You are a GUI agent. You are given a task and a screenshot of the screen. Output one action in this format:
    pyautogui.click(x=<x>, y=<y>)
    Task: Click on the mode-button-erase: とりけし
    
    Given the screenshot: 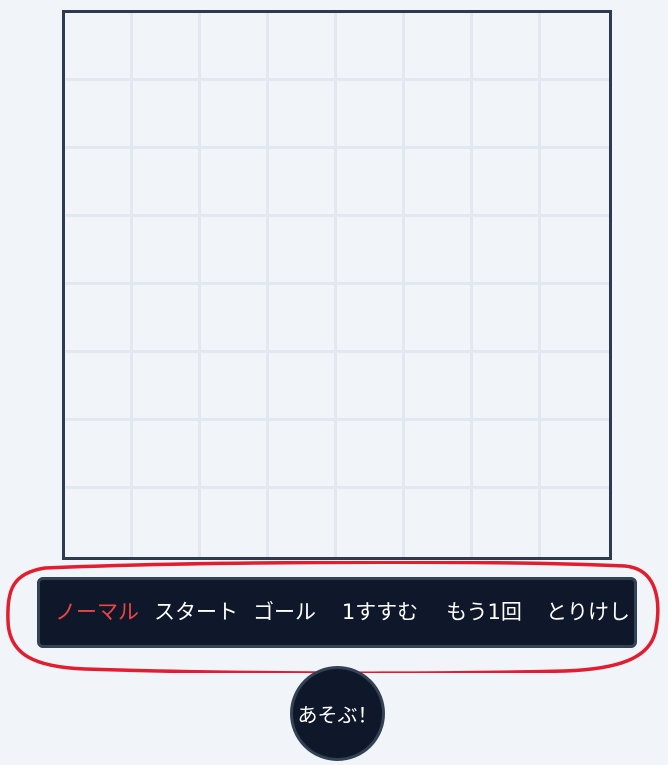 What is the action you would take?
    pyautogui.click(x=585, y=612)
    